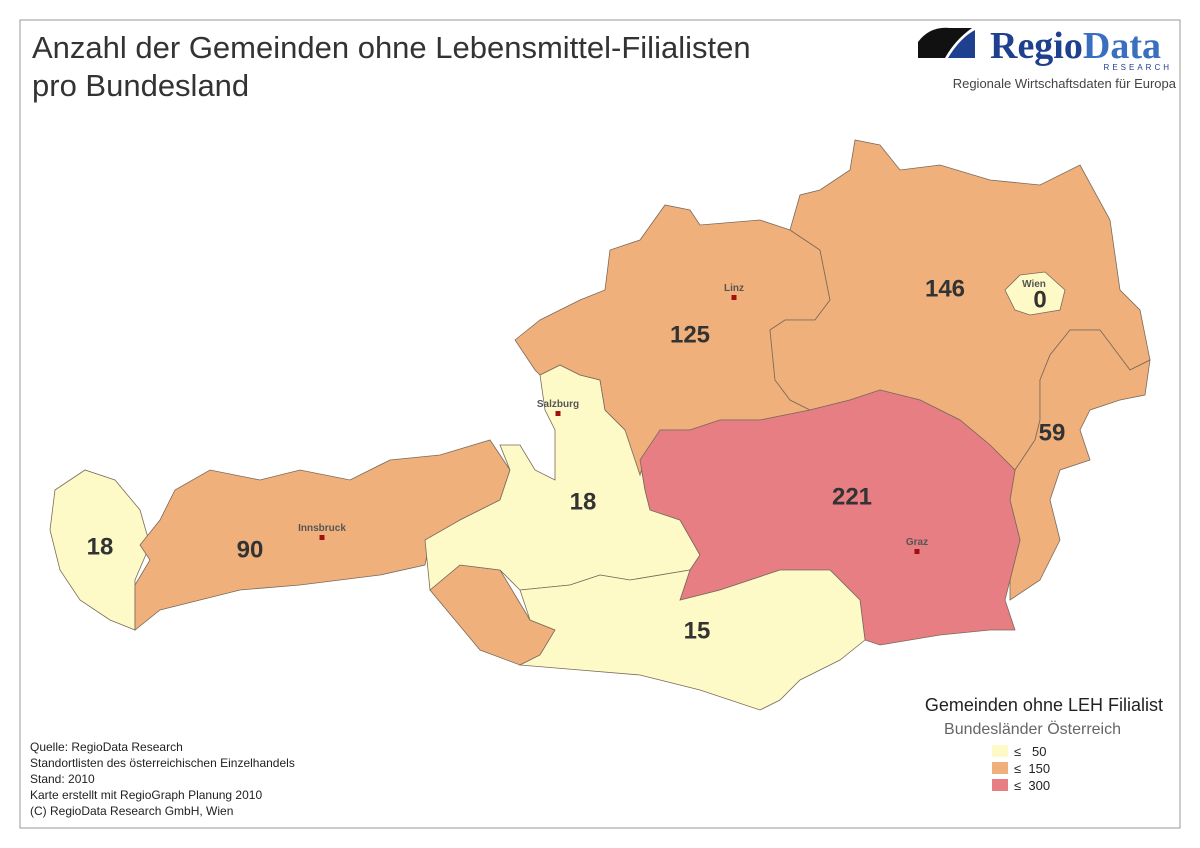 This screenshot has width=1200, height=848. What do you see at coordinates (62, 779) in the screenshot?
I see `source-line: Stand: 2010` at bounding box center [62, 779].